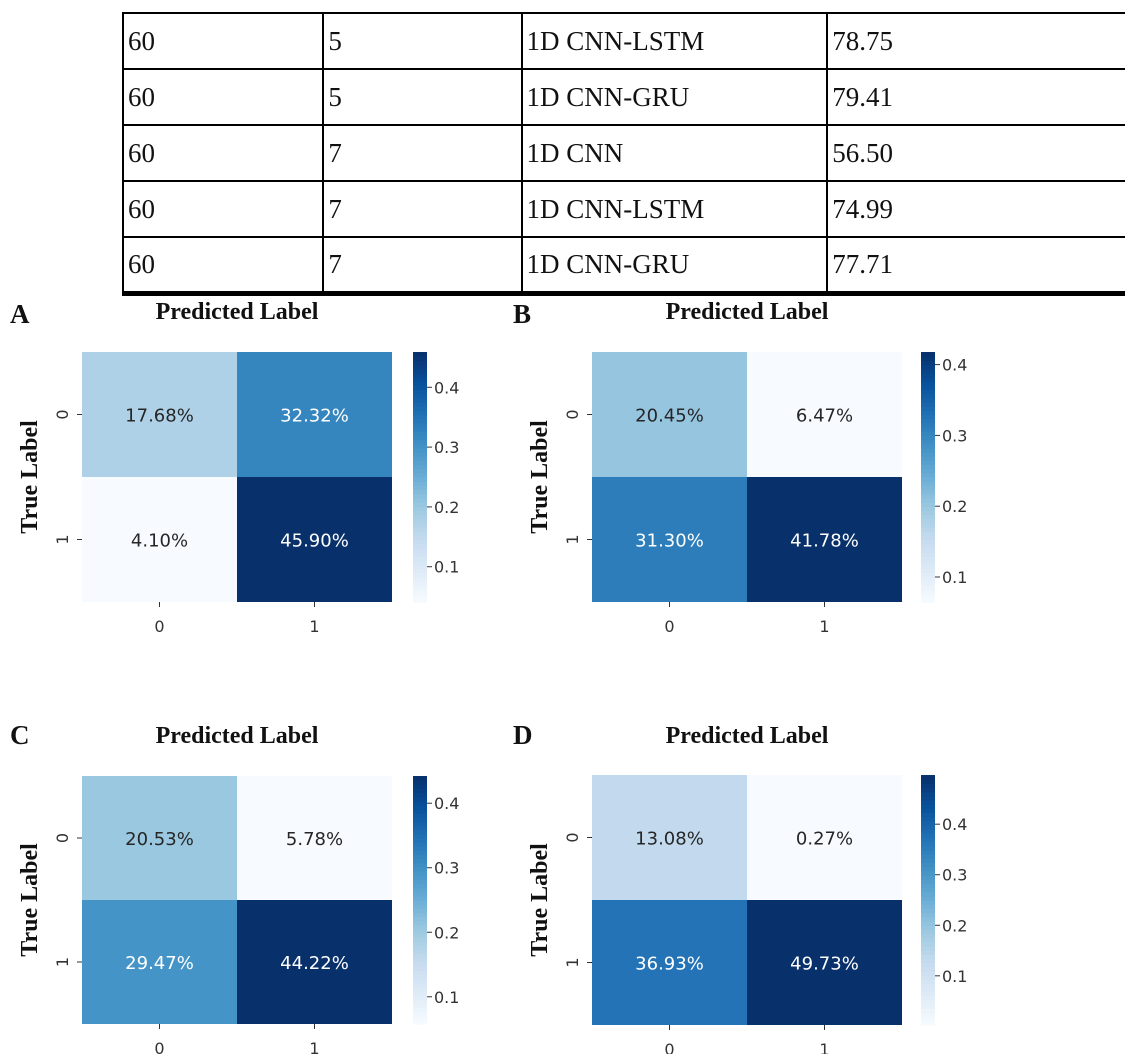  Describe the element at coordinates (975, 209) in the screenshot. I see `table-cell: 74.99` at that location.